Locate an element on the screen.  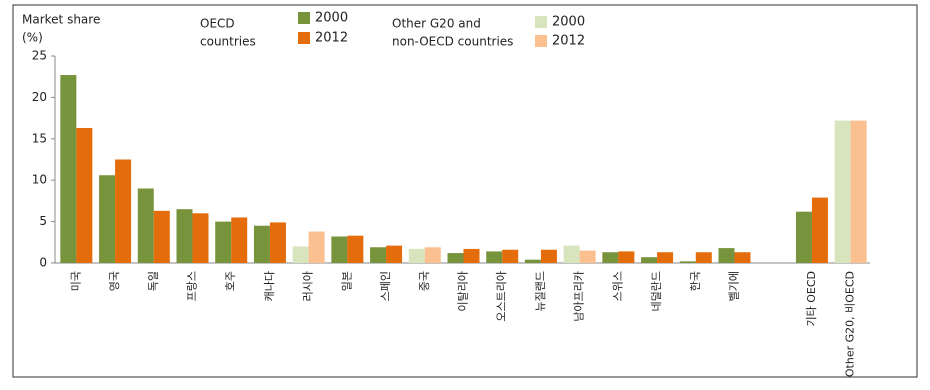
x-tick-label: 뉴질랜드 is located at coordinates (540, 291).